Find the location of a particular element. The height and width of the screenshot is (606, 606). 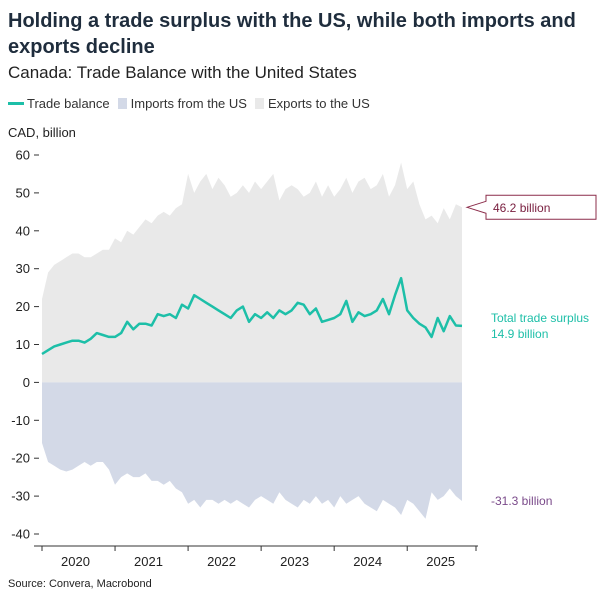

y-tick-label: -30 is located at coordinates (20, 496).